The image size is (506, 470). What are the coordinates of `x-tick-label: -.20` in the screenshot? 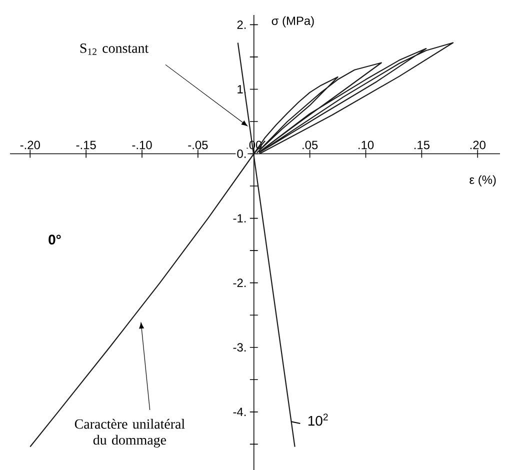 It's located at (30, 145).